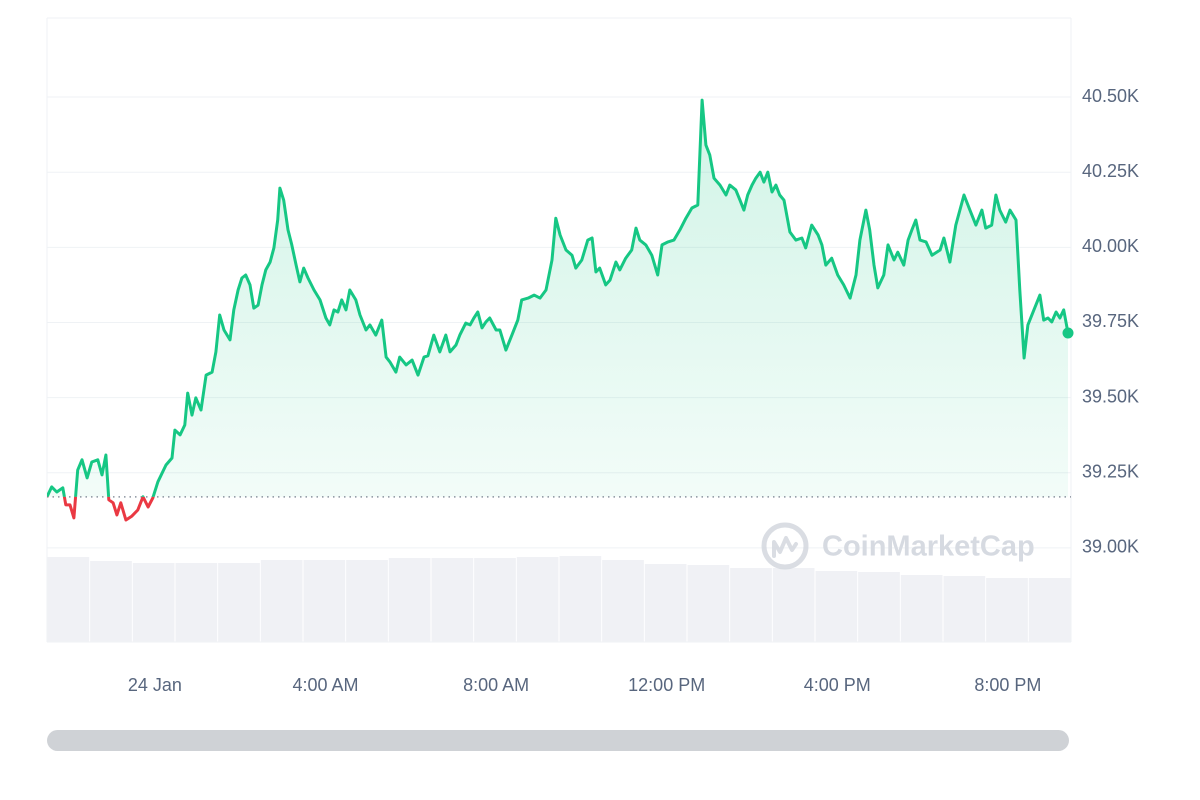  I want to click on watermark-logo, so click(785, 546).